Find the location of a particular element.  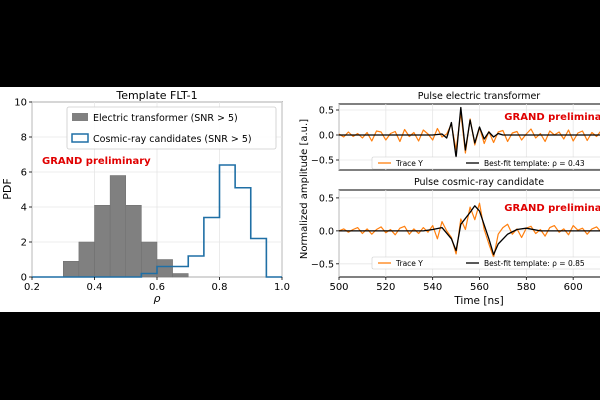

pulse-cosmic-legend: Trace Y Best-fit template: ρ = 0.85 is located at coordinates (485, 263).